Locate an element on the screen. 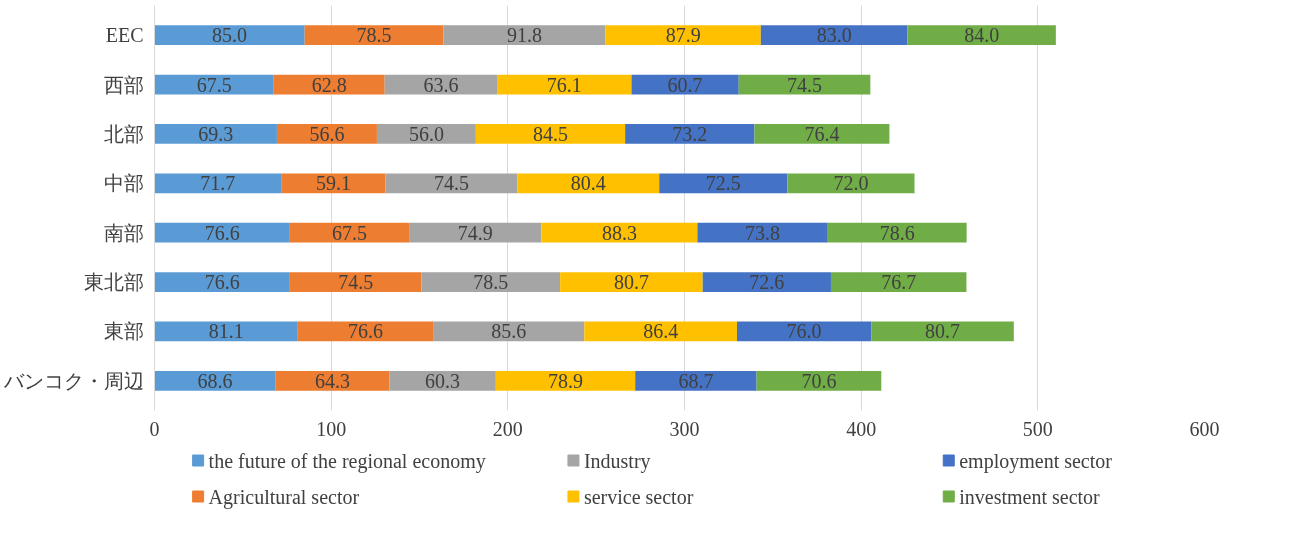  y-tick-label: 北部 is located at coordinates (123, 133).